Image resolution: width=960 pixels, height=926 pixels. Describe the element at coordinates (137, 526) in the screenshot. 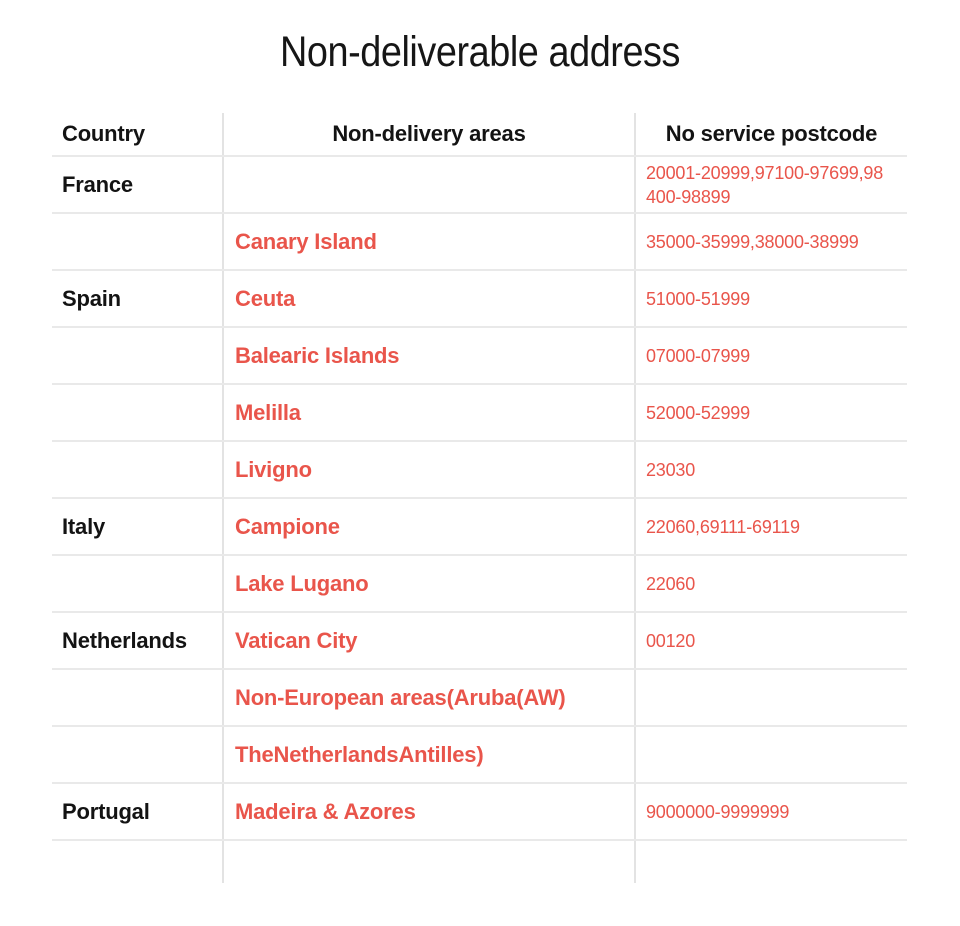

I see `country-cell: Italy` at that location.